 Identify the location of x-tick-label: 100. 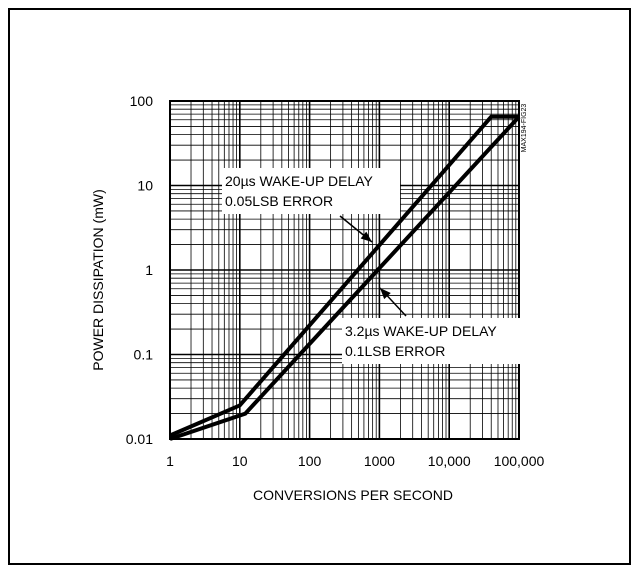
(310, 461).